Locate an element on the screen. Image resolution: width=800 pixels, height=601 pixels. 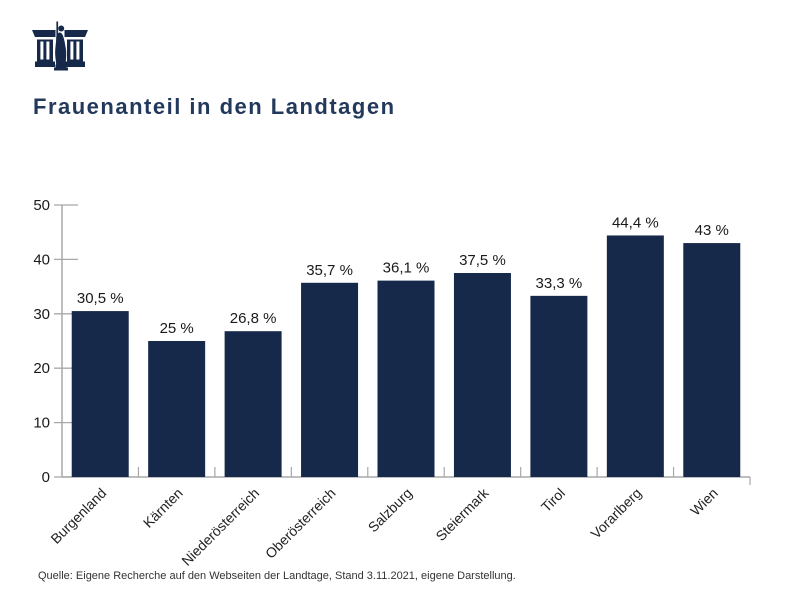
y-tick-label-10: 10 is located at coordinates (41, 423).